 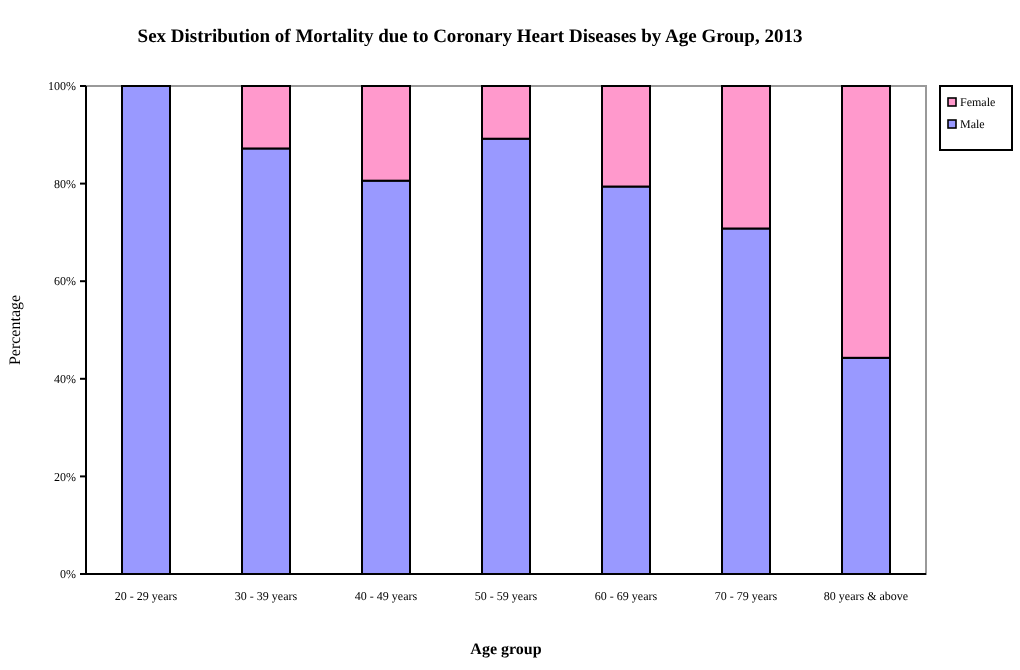 I want to click on chart-title: Sex Distribution of Mortality due to Coronary Heart Diseases by Age Group, 2013, so click(x=470, y=38).